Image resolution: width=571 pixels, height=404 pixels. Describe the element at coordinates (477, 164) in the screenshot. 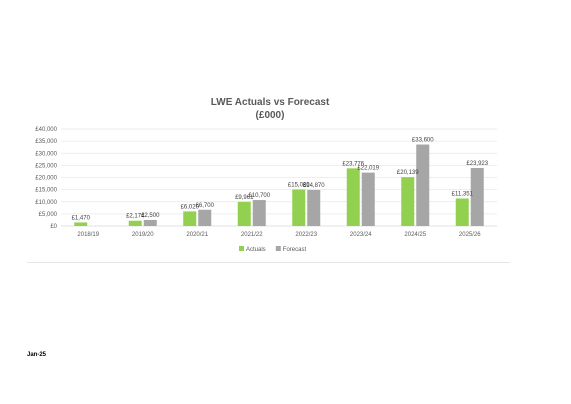

I see `data-label: £23,923` at that location.